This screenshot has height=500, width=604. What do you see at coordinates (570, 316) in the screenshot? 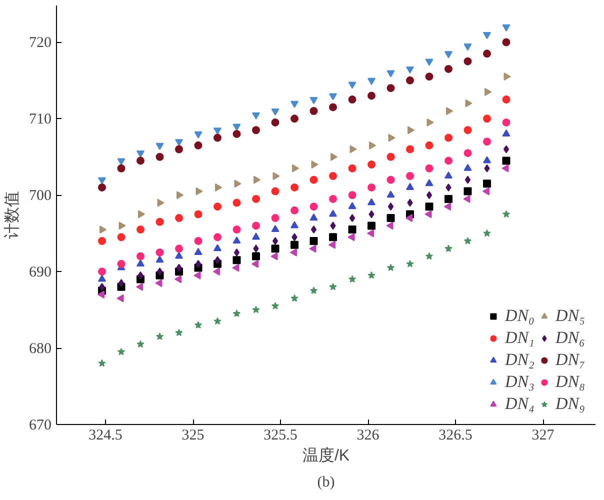
I see `legend-label: DN₅` at bounding box center [570, 316].